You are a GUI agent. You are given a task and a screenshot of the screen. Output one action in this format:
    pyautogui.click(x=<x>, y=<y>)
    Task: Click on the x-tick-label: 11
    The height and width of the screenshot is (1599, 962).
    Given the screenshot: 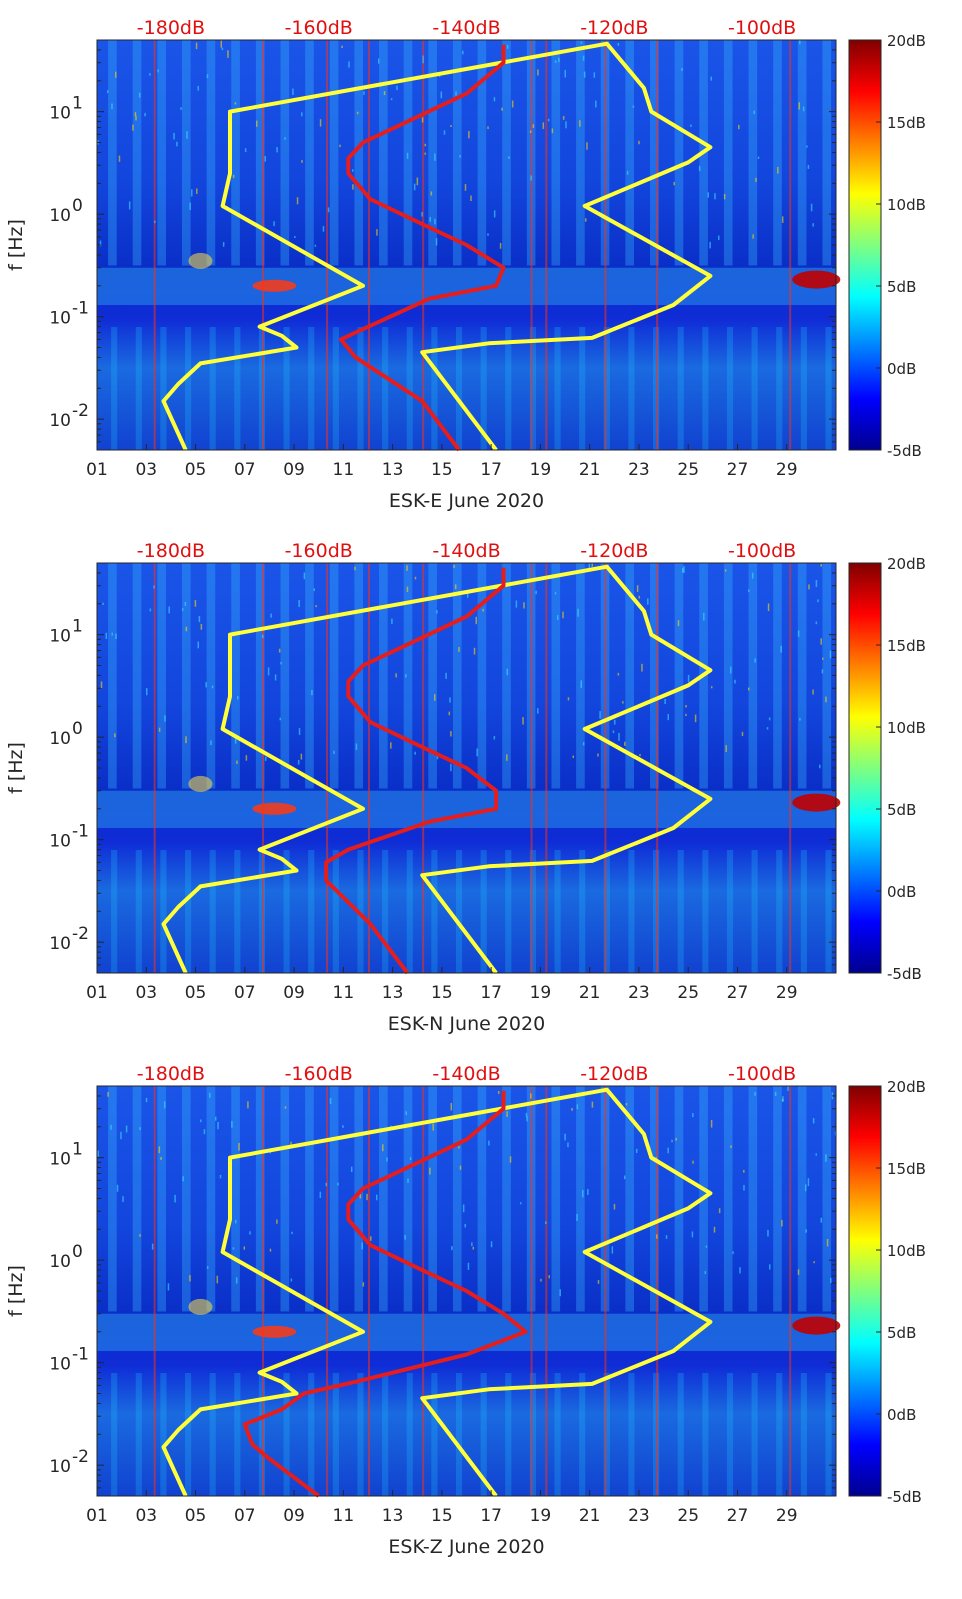 What is the action you would take?
    pyautogui.click(x=344, y=1516)
    